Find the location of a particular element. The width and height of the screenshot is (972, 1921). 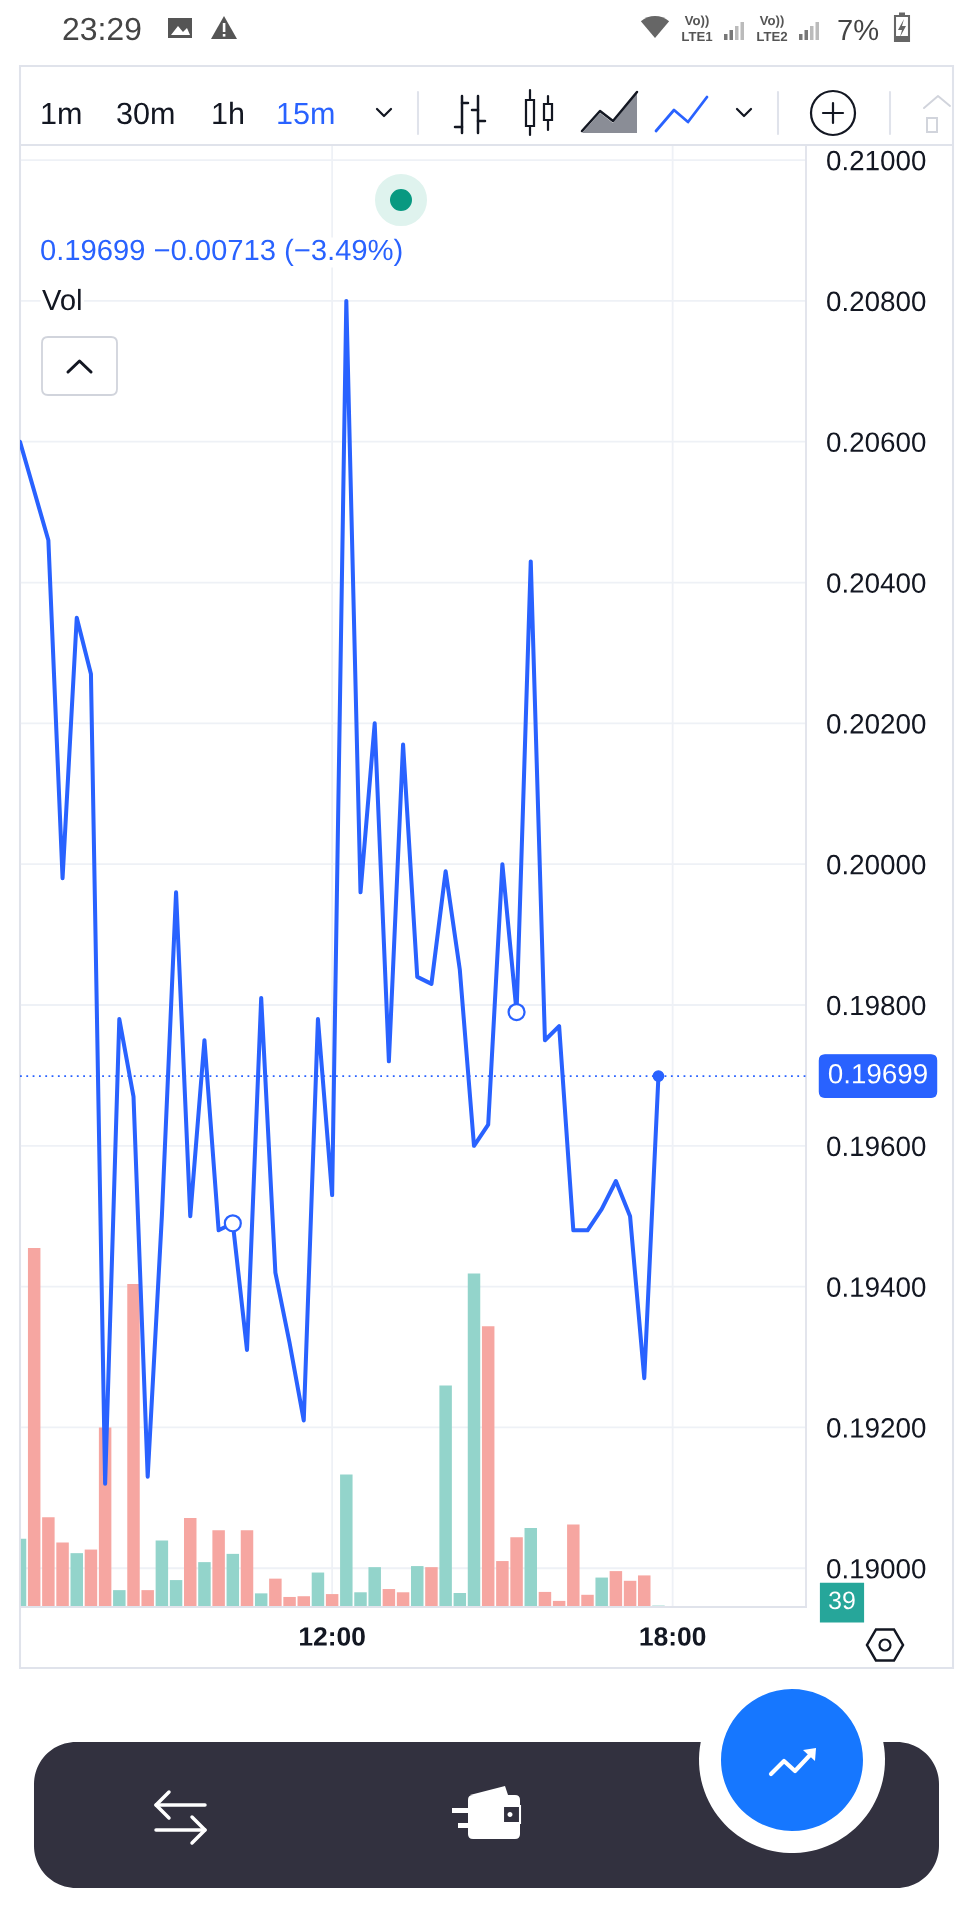

y-tick-label: 0.20000 is located at coordinates (876, 864).